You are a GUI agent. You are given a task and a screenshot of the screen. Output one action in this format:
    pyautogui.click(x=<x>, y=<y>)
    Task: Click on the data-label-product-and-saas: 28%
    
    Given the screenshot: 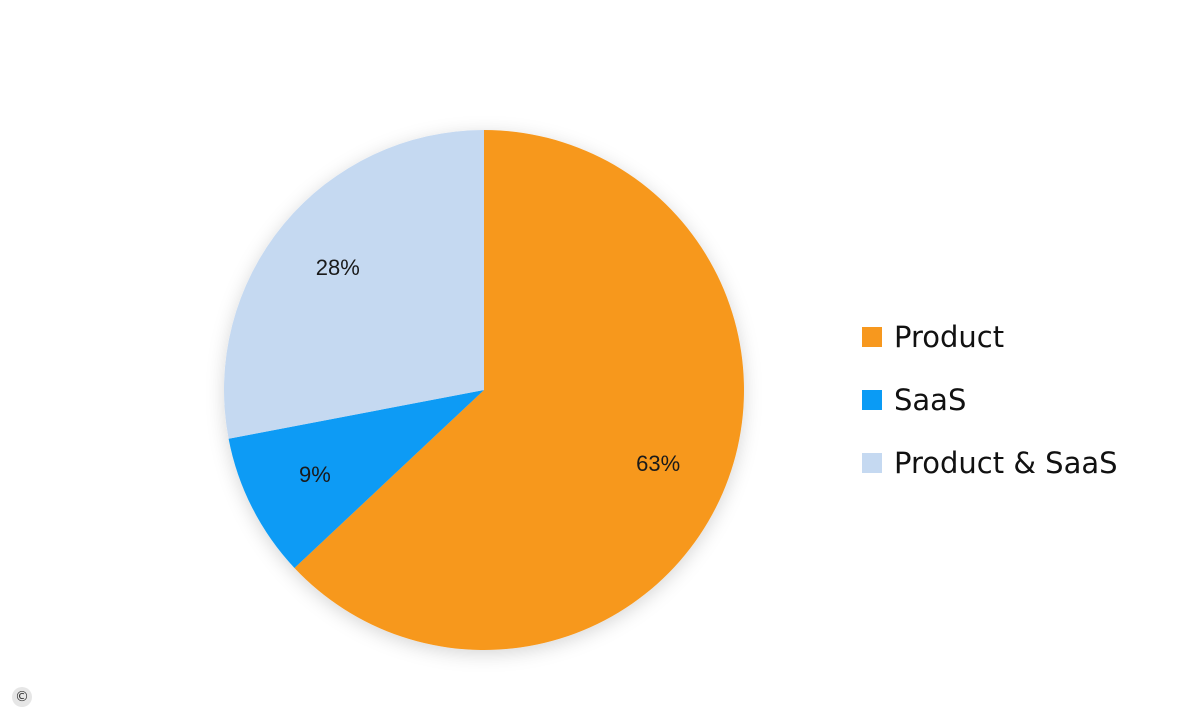 What is the action you would take?
    pyautogui.click(x=338, y=267)
    